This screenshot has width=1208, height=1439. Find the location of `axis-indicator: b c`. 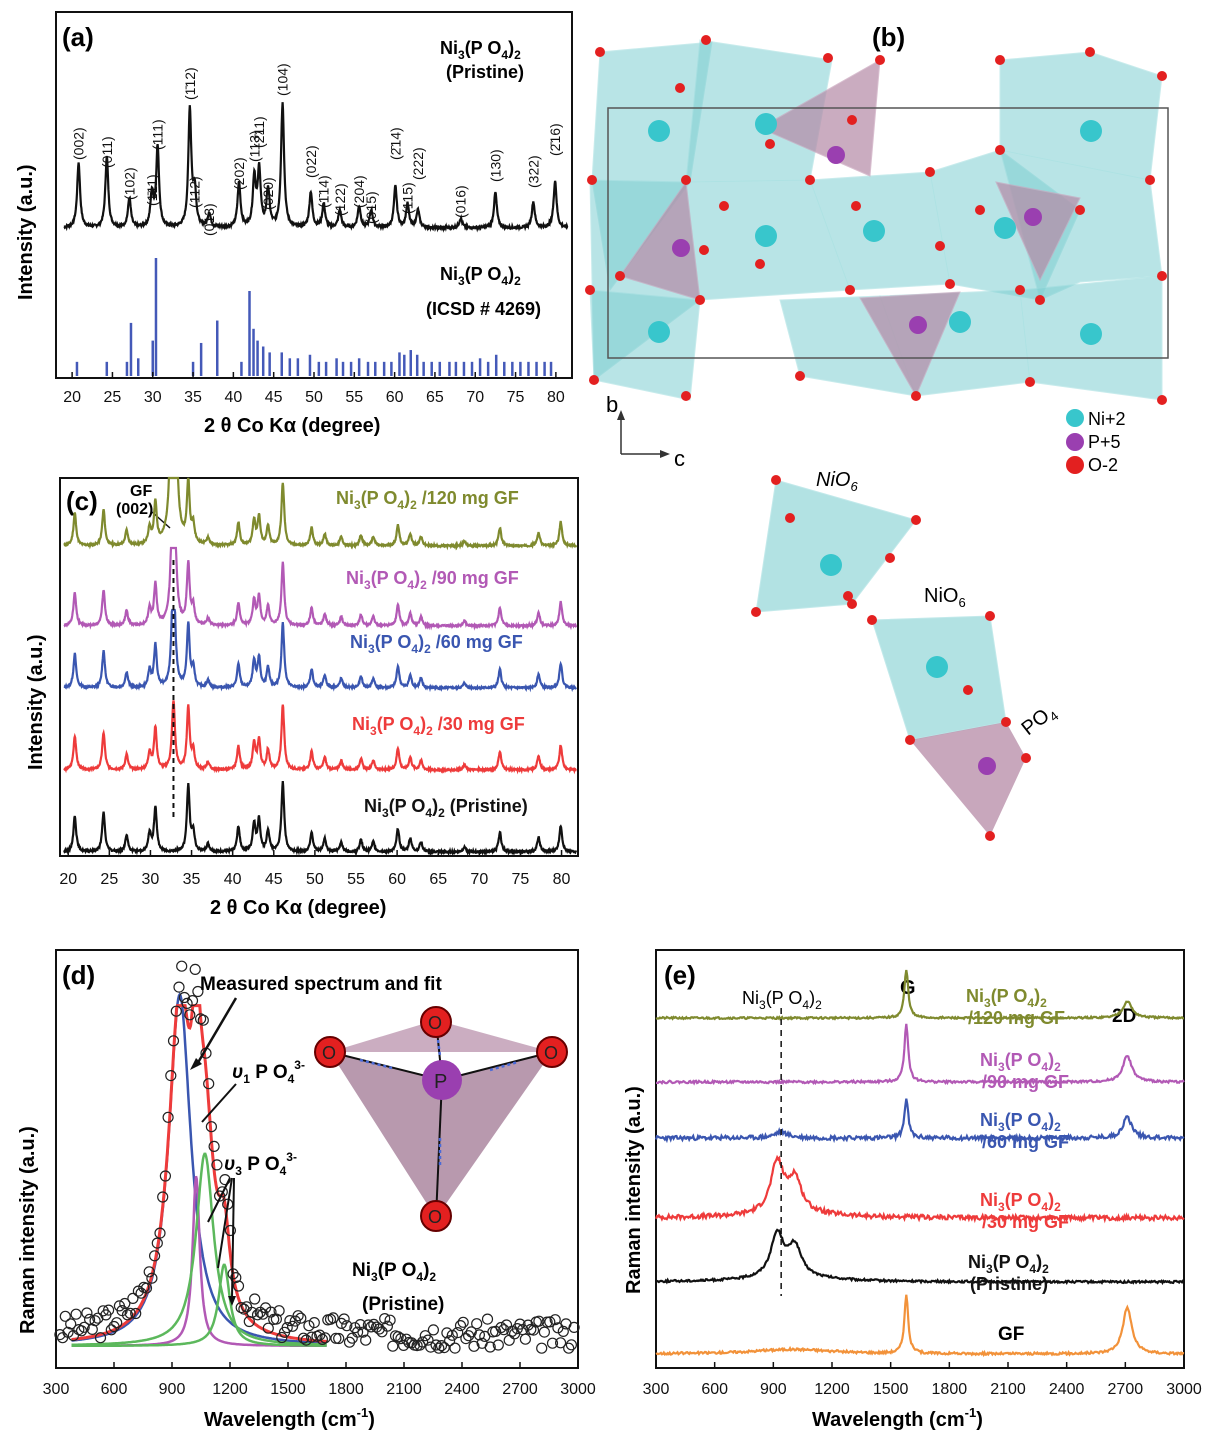

axis-indicator: b c is located at coordinates (645, 431).